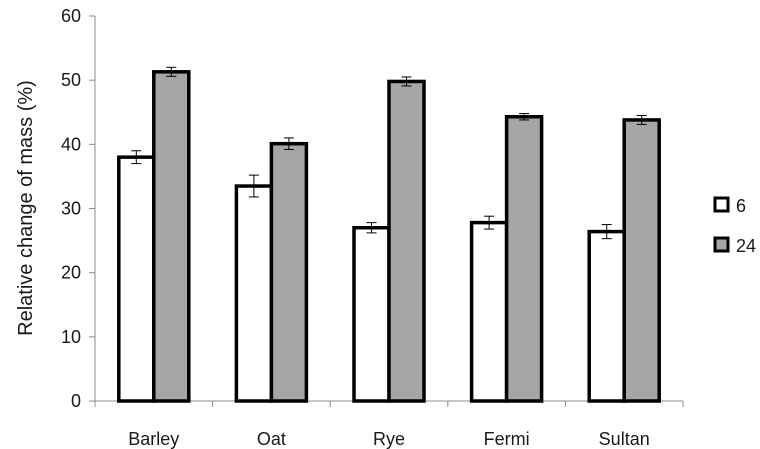  What do you see at coordinates (71, 144) in the screenshot?
I see `y-tick-label: 40` at bounding box center [71, 144].